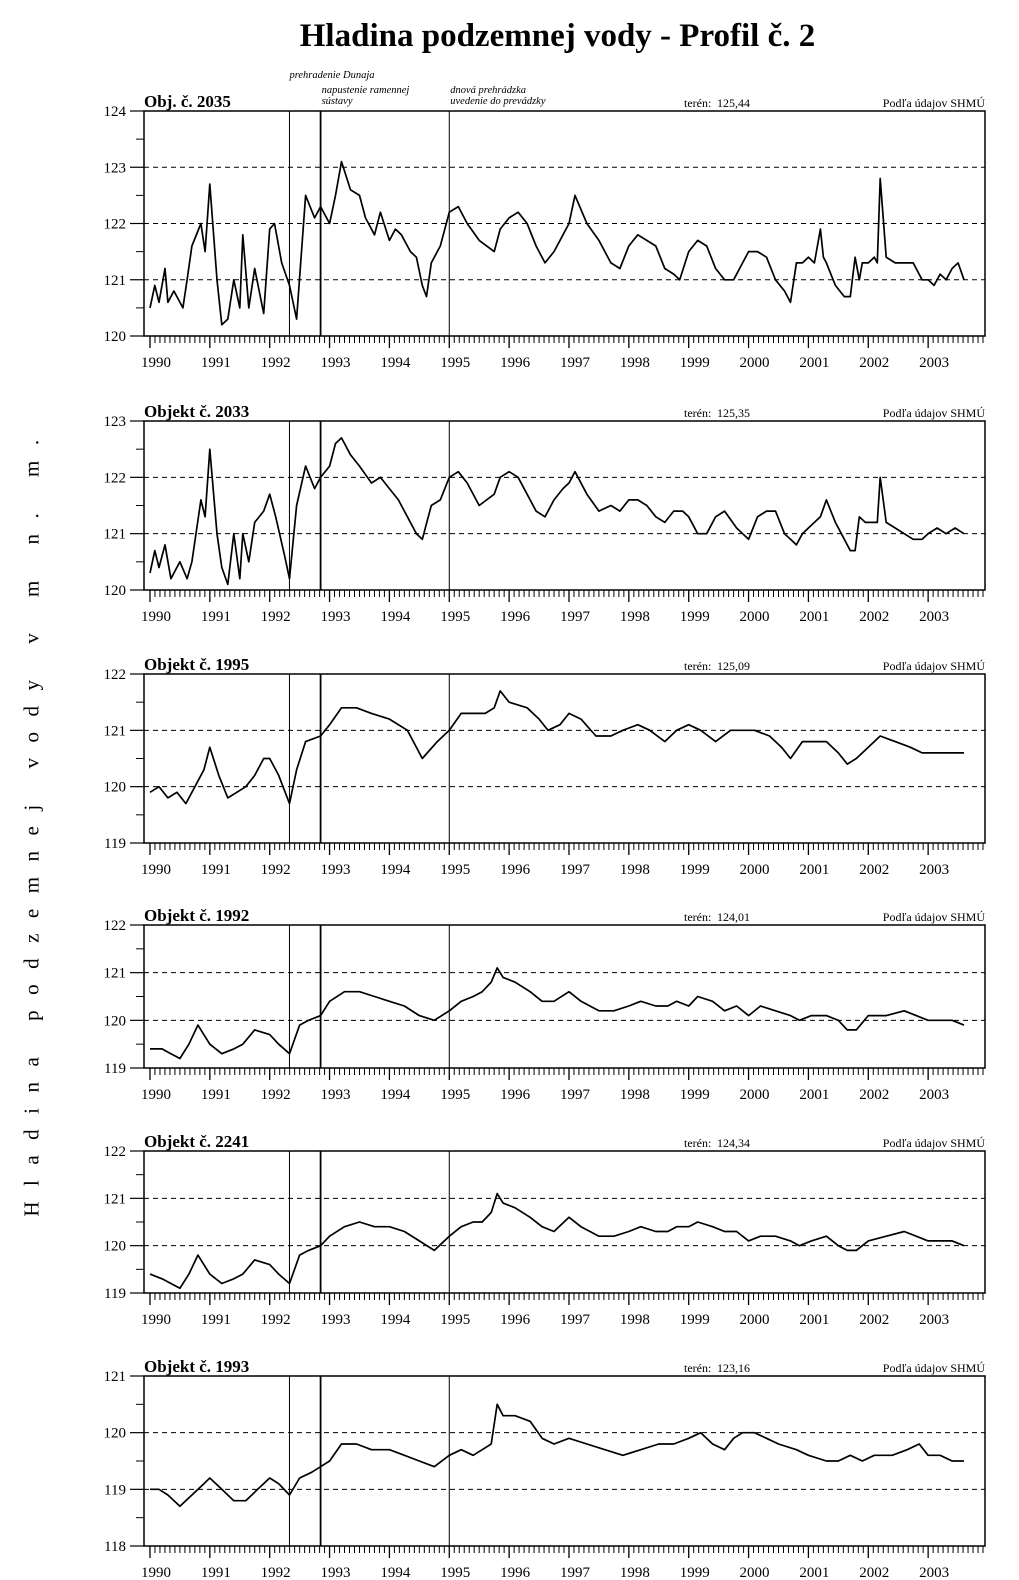  I want to click on chart-title: Objekt č. 1992, so click(196, 915).